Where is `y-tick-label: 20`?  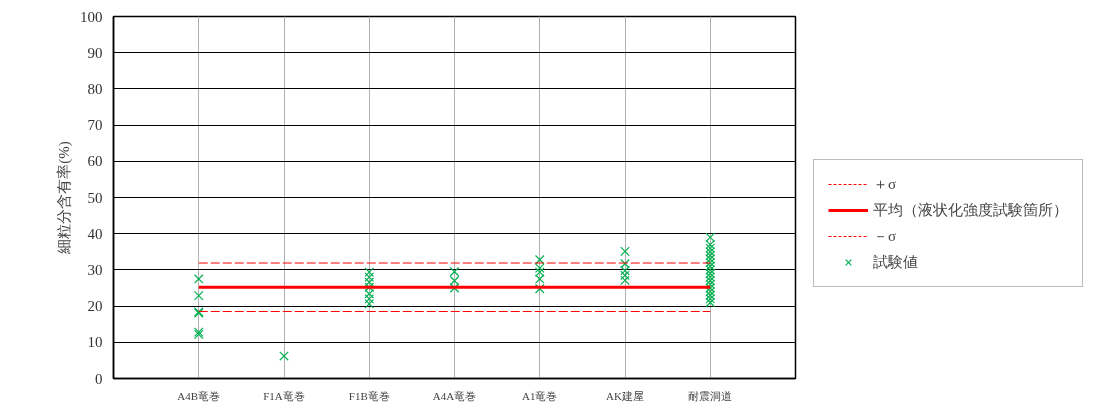 y-tick-label: 20 is located at coordinates (95, 306).